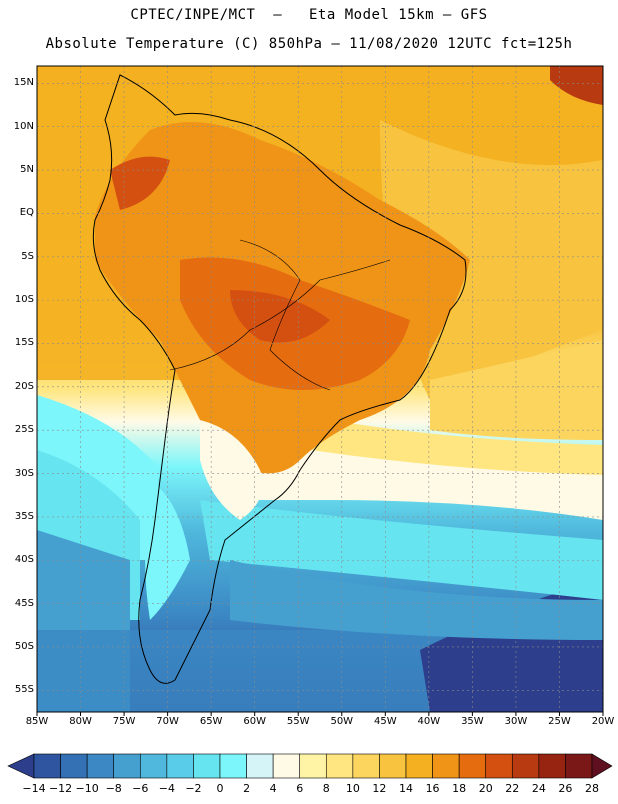 Image resolution: width=618 pixels, height=804 pixels. What do you see at coordinates (429, 721) in the screenshot?
I see `lon-label: 40W` at bounding box center [429, 721].